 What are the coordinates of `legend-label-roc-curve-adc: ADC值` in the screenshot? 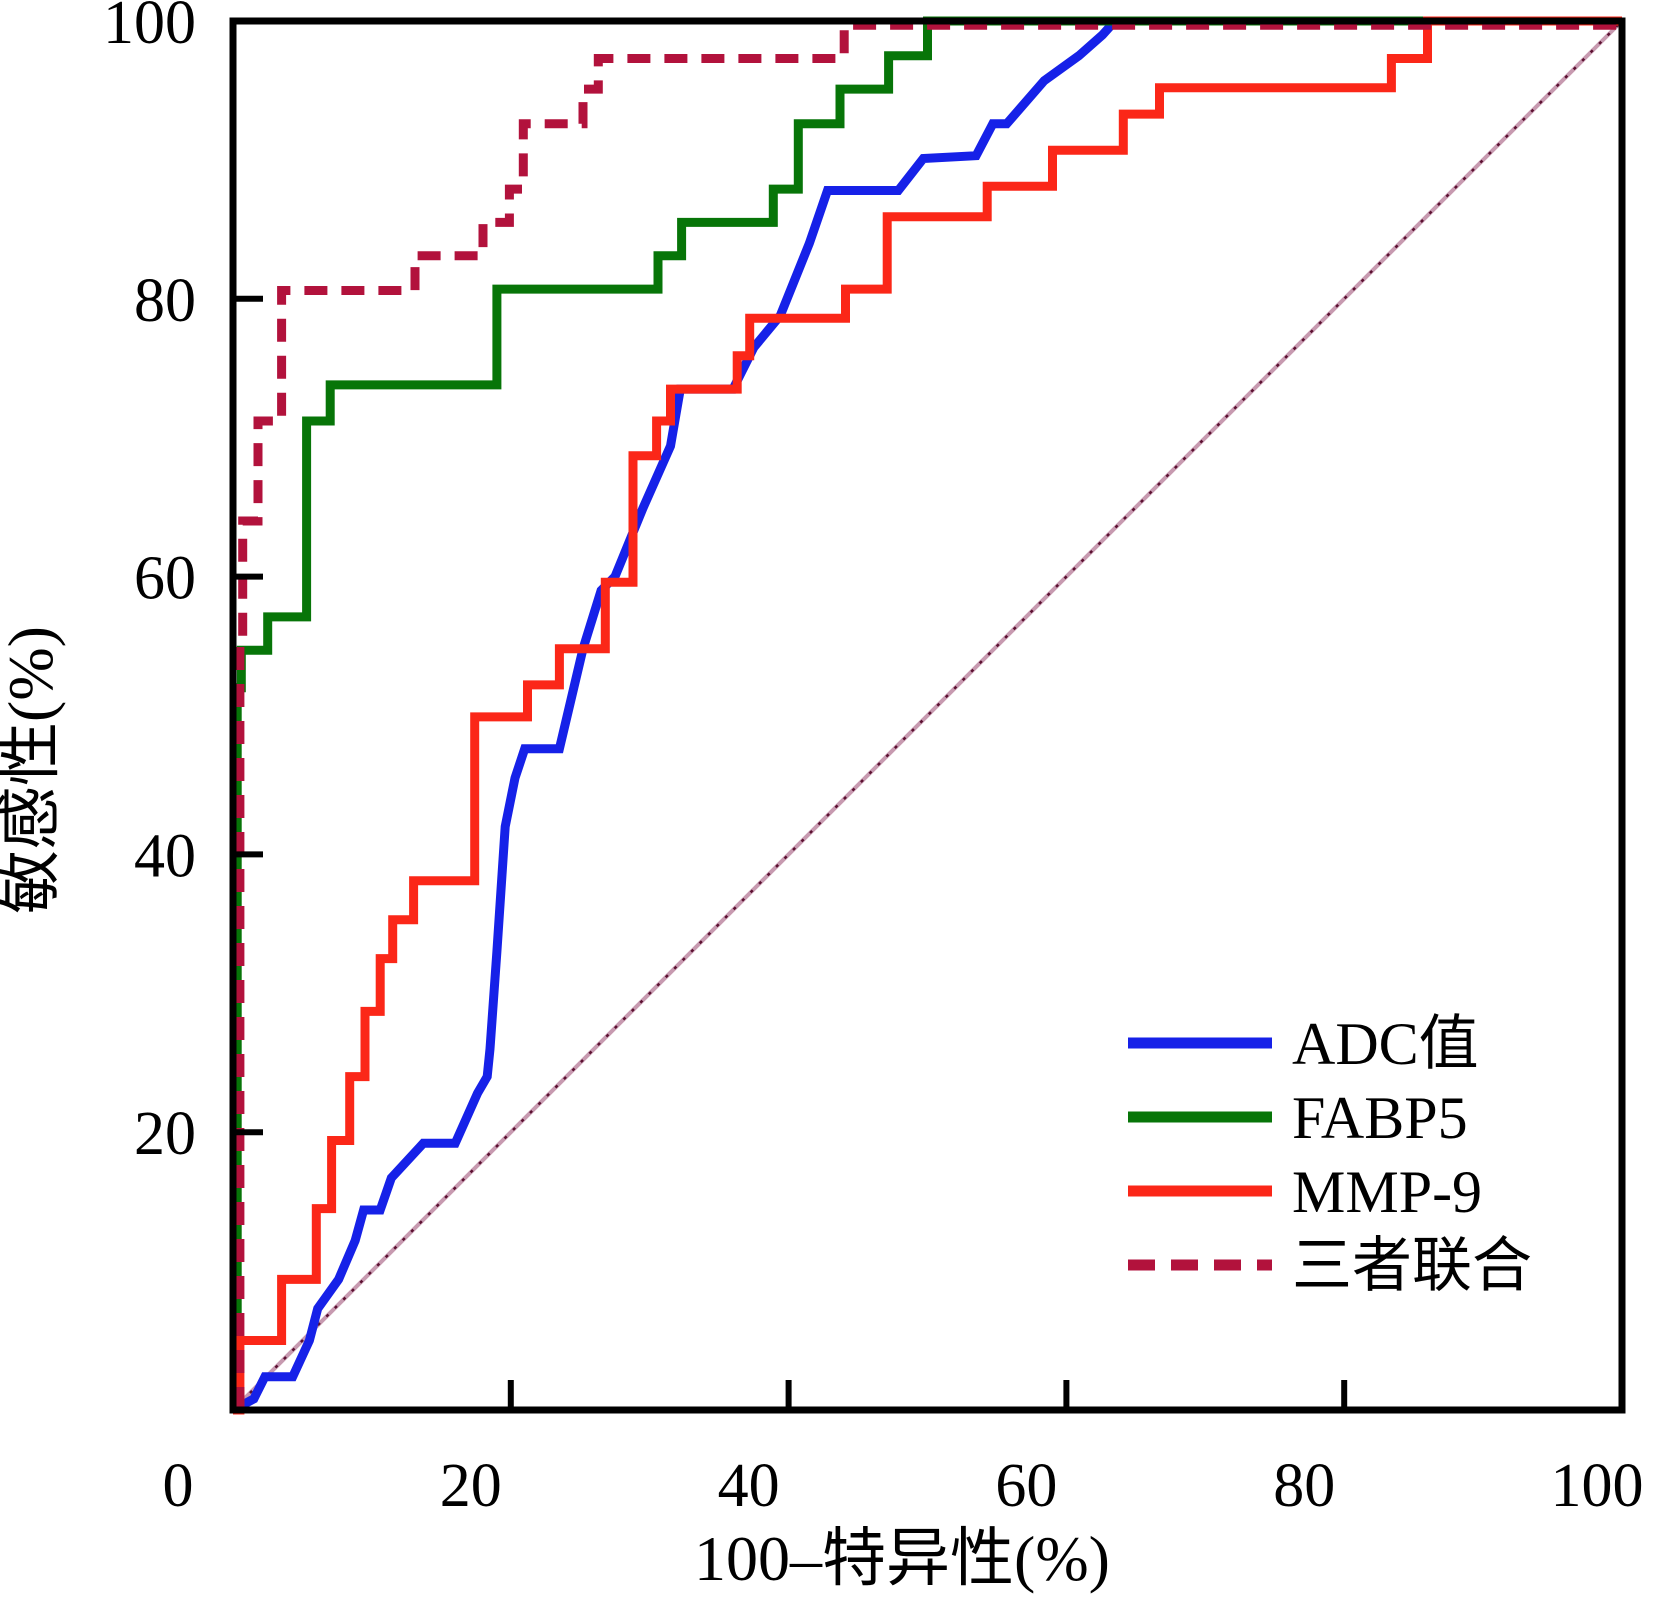 It's located at (1385, 1044).